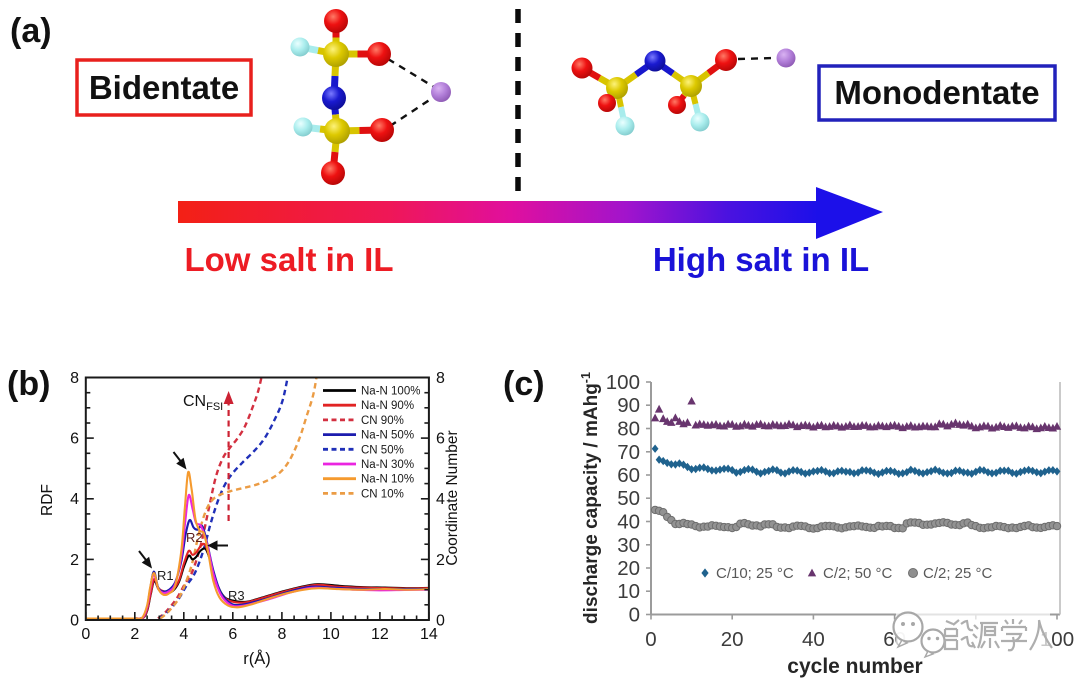  Describe the element at coordinates (382, 494) in the screenshot. I see `svg-text: CN 10%` at that location.